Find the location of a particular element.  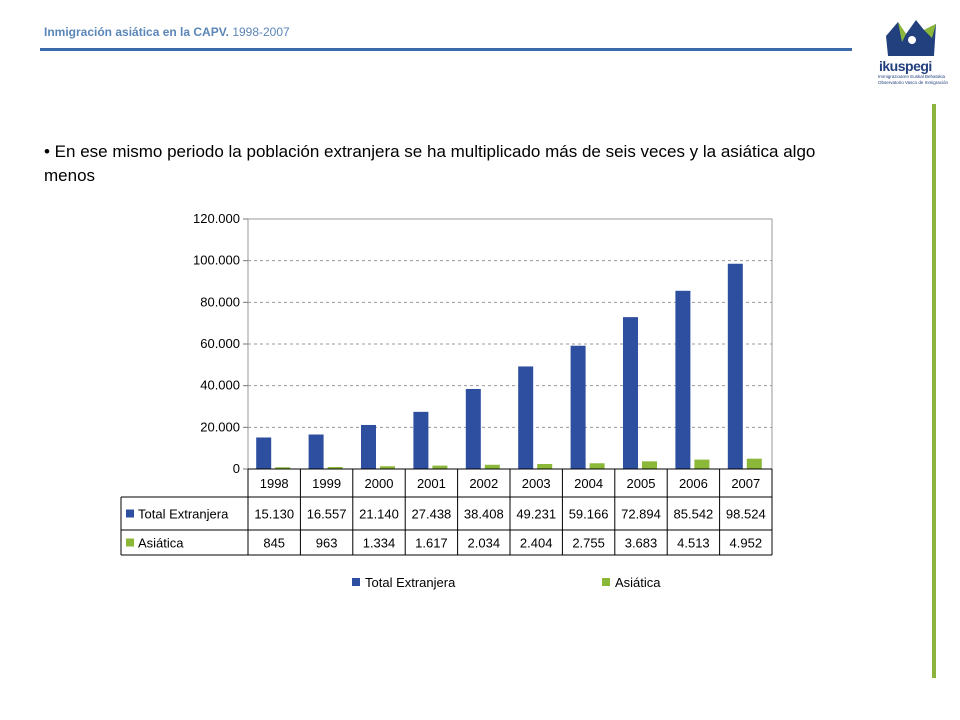

table-row-label: Asiática is located at coordinates (161, 543).